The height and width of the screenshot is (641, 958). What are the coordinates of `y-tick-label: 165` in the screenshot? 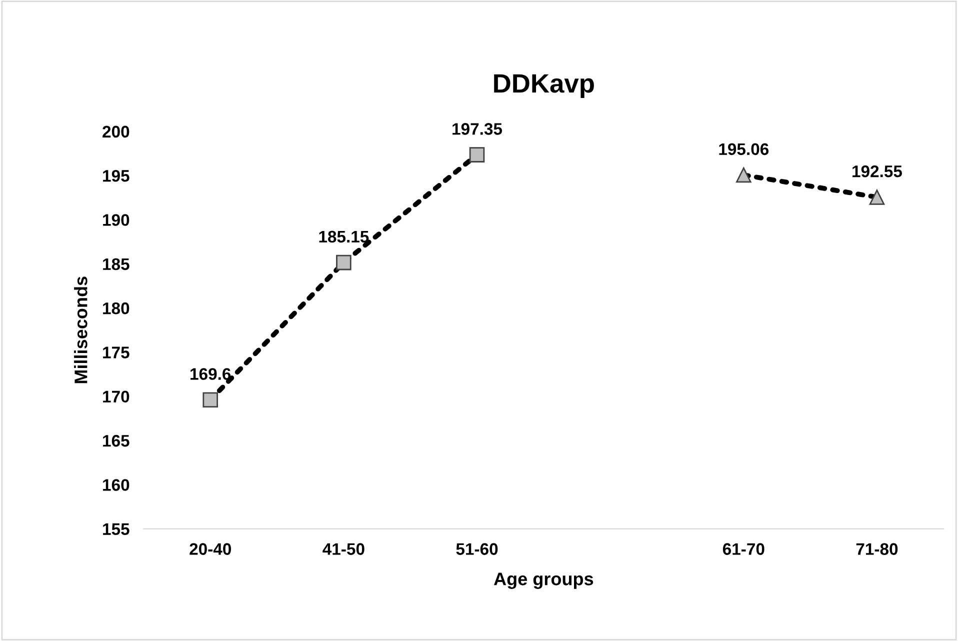 It's located at (116, 440).